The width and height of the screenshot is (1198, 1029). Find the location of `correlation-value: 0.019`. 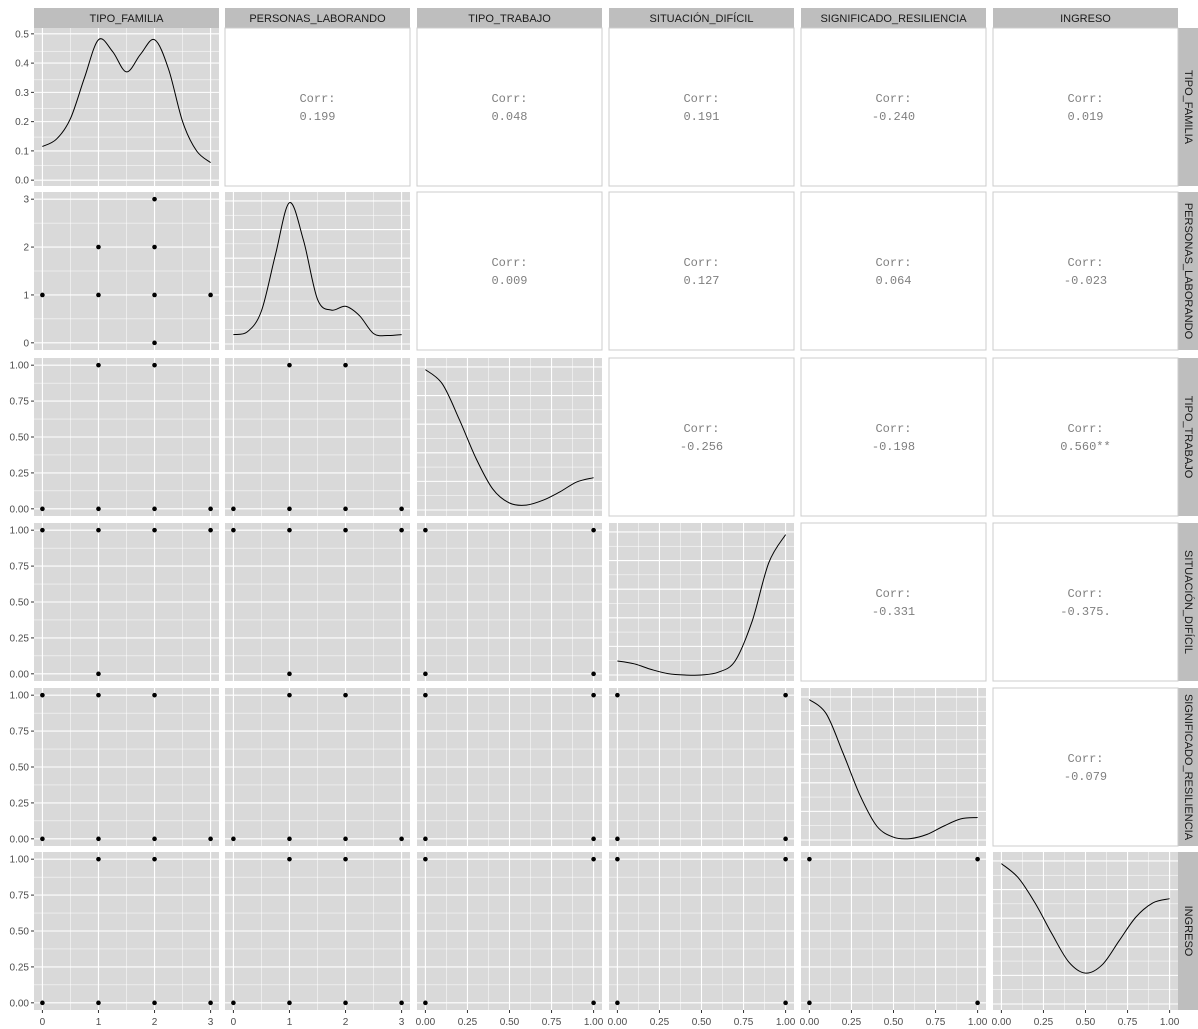

correlation-value: 0.019 is located at coordinates (1085, 117).